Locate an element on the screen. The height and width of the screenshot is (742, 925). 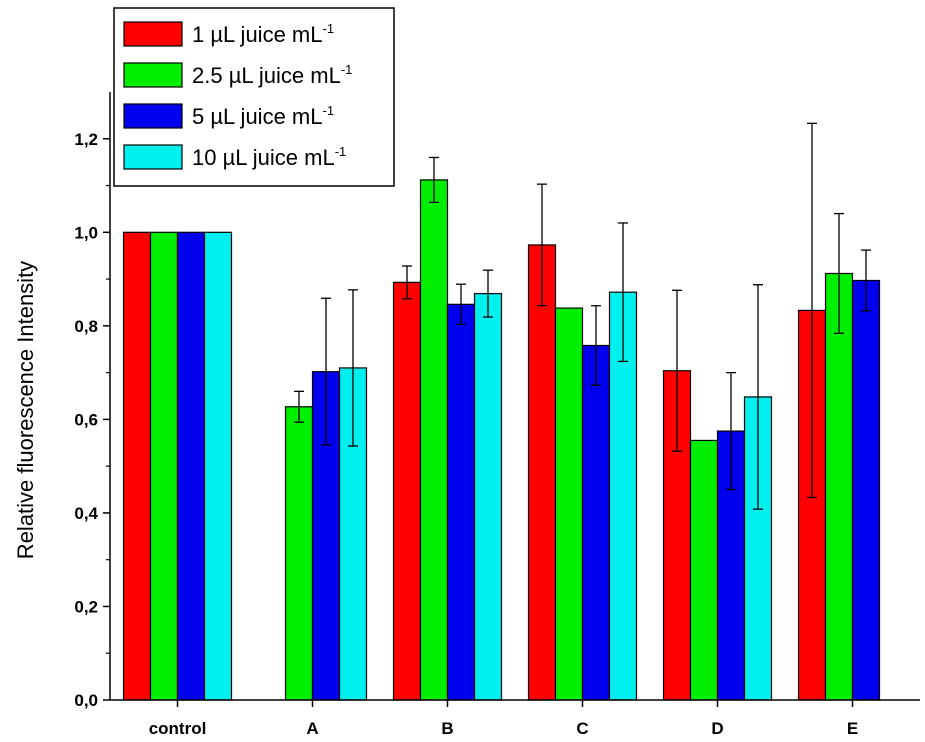
legend-label: 2.5 µL juice mL-1 is located at coordinates (272, 75).